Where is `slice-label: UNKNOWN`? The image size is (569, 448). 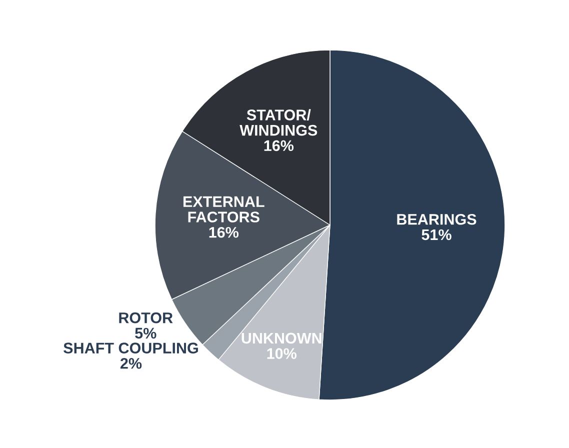 slice-label: UNKNOWN is located at coordinates (282, 338).